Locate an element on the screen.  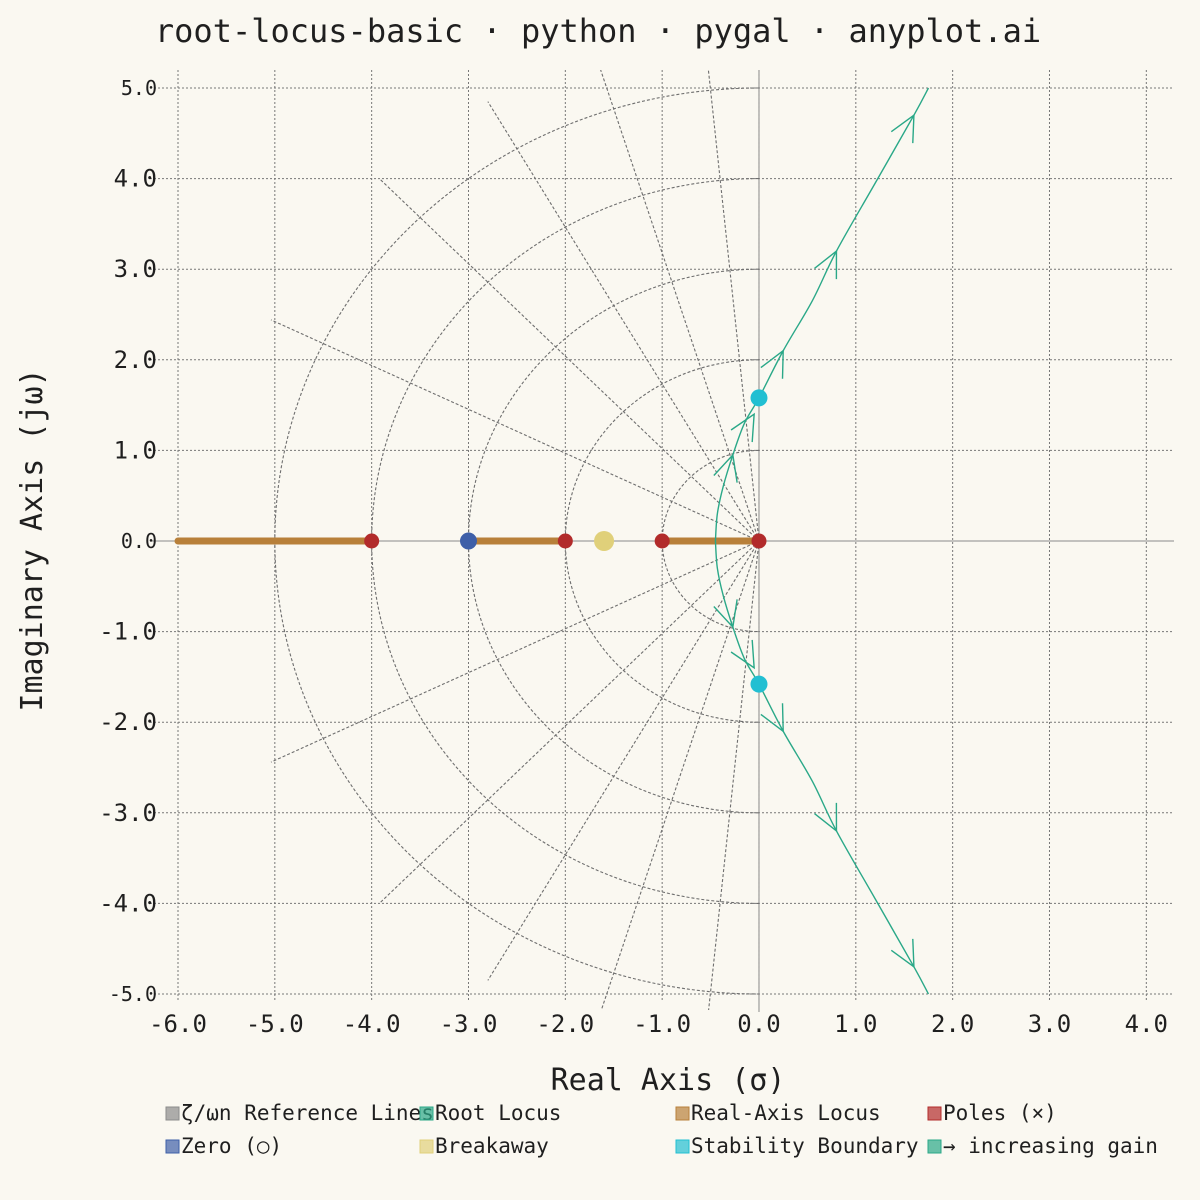
y-tick-label: -1.0 is located at coordinates (128, 632).